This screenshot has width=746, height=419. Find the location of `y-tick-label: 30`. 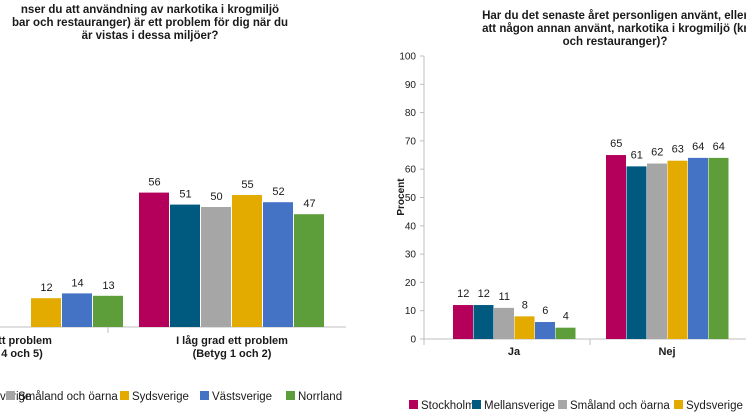

y-tick-label: 30 is located at coordinates (411, 255).